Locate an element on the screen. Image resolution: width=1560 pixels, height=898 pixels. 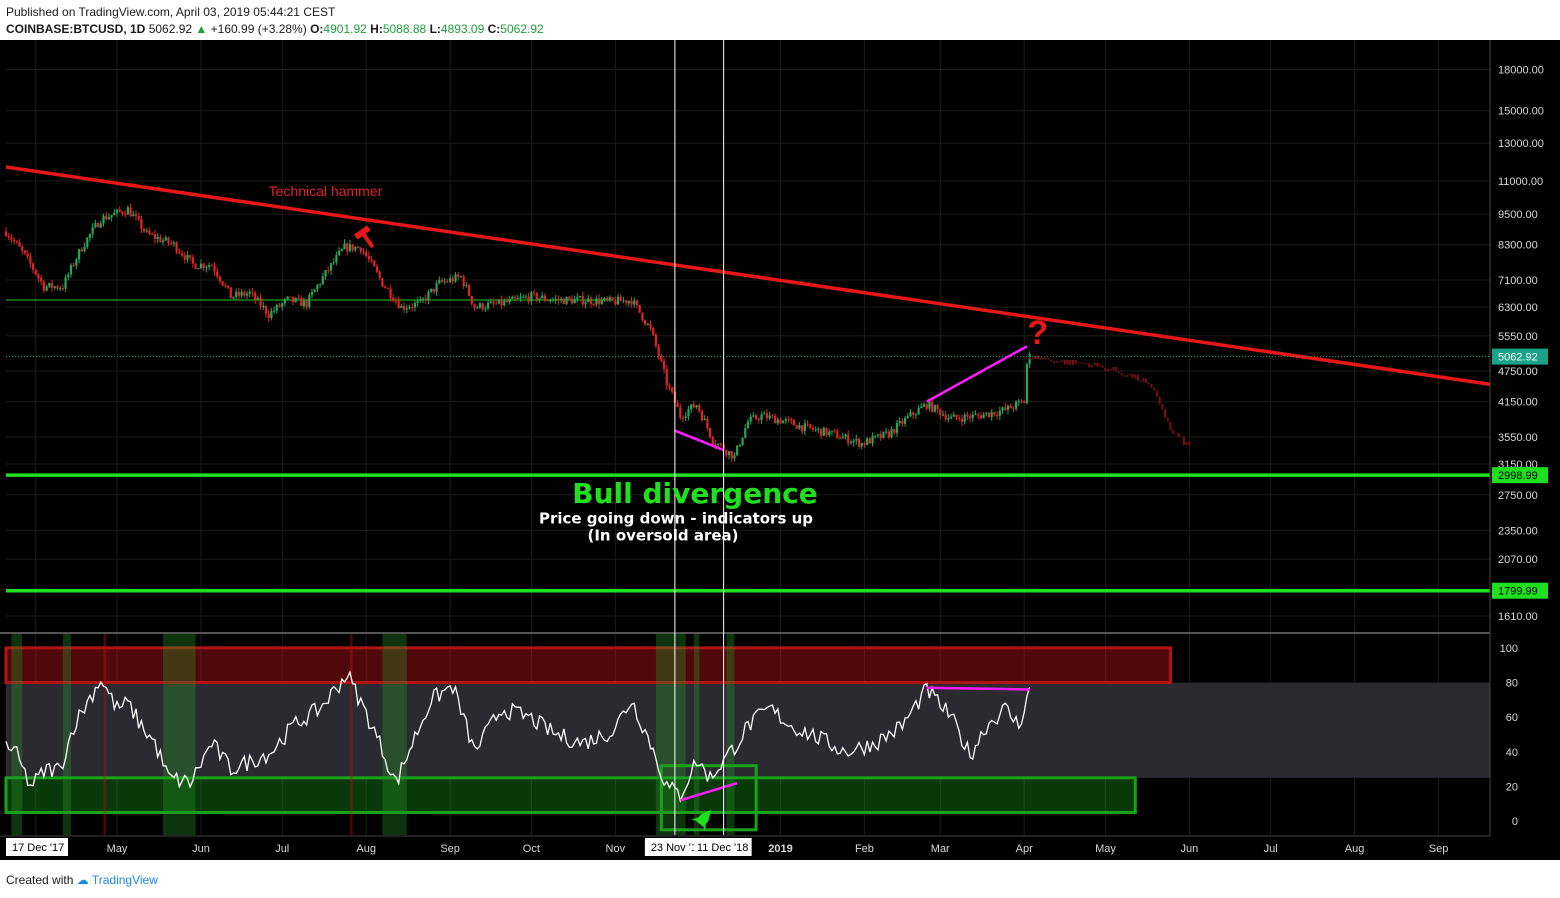
technical-hammer-label: Technical hammer is located at coordinates (326, 191).